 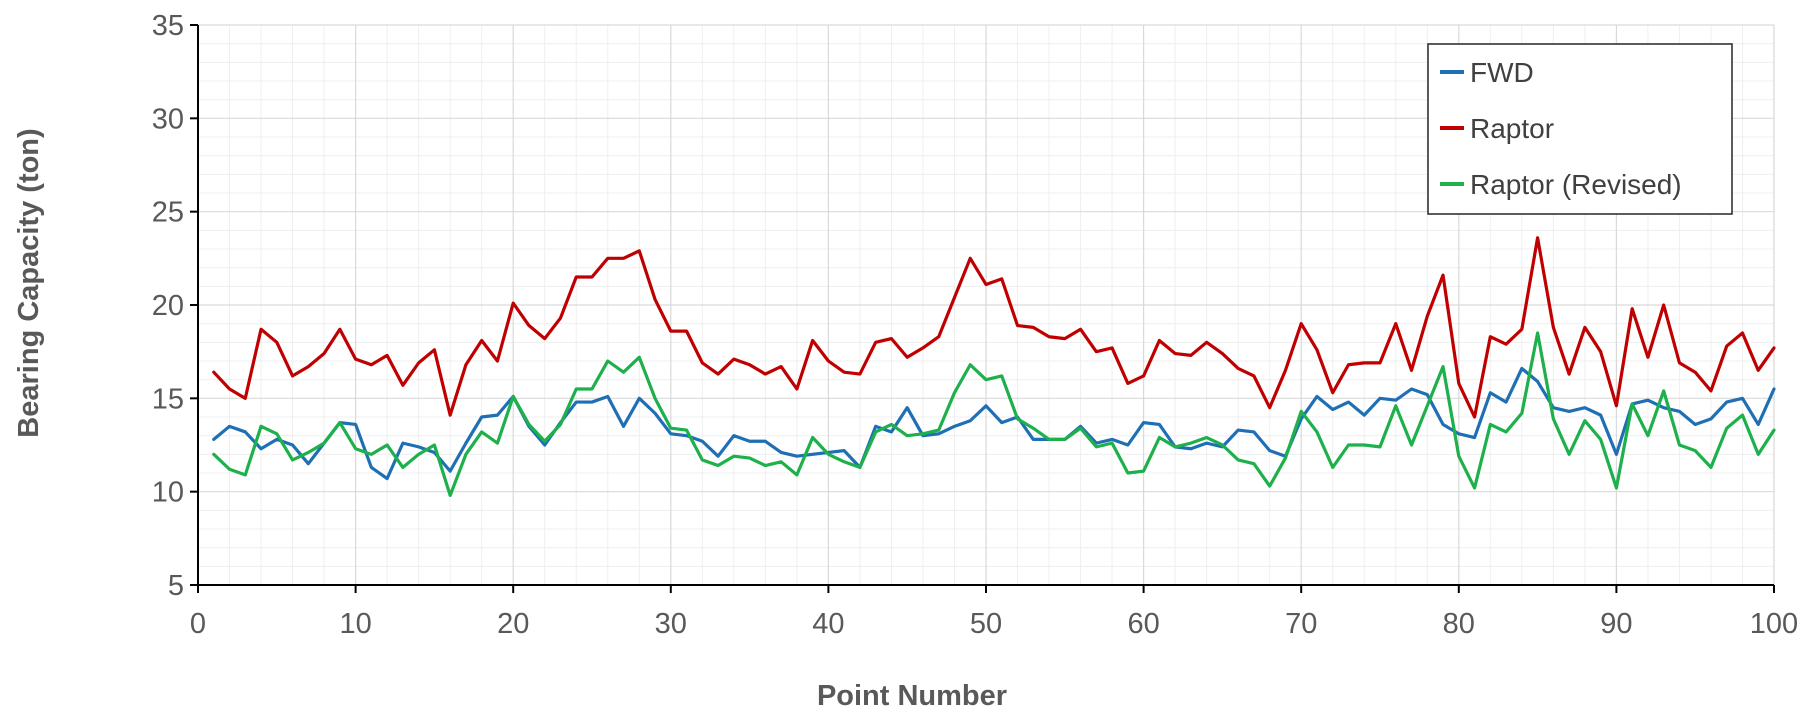 I want to click on legend-box, so click(x=1580, y=129).